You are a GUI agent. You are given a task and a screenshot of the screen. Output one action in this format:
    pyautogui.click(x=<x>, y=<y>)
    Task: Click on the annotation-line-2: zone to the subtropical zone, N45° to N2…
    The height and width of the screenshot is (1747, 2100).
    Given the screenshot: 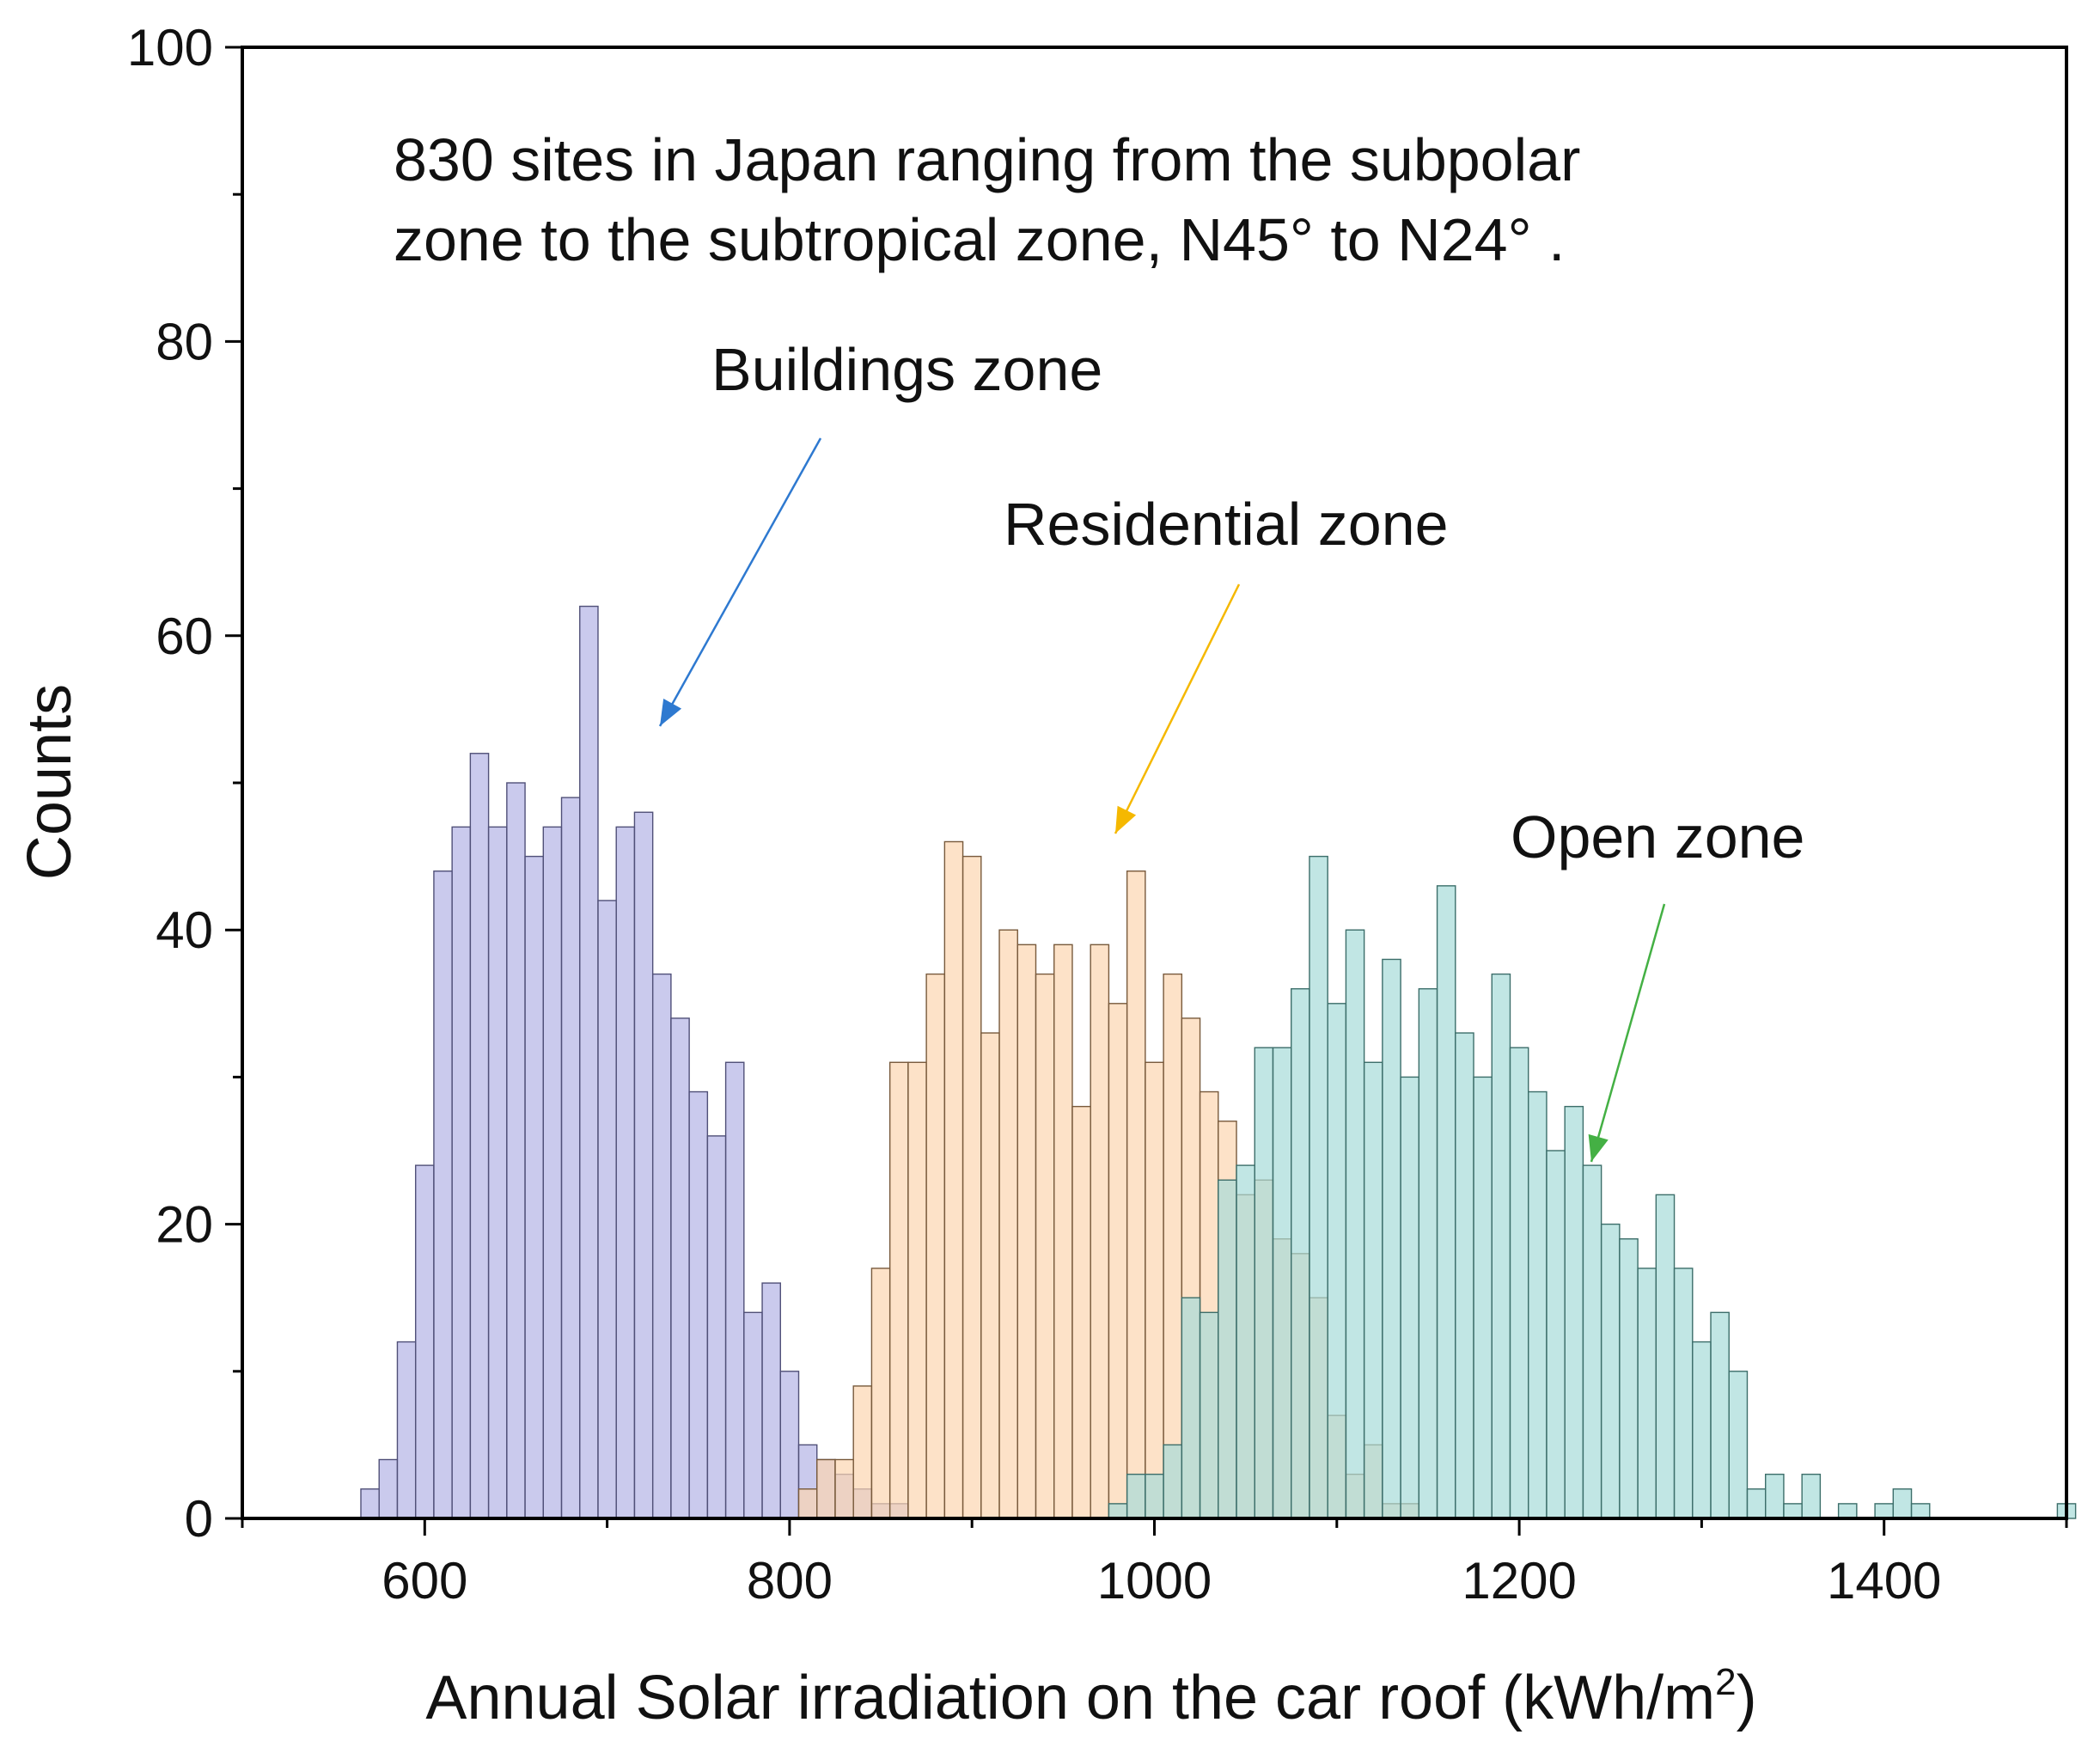 What is the action you would take?
    pyautogui.click(x=979, y=240)
    